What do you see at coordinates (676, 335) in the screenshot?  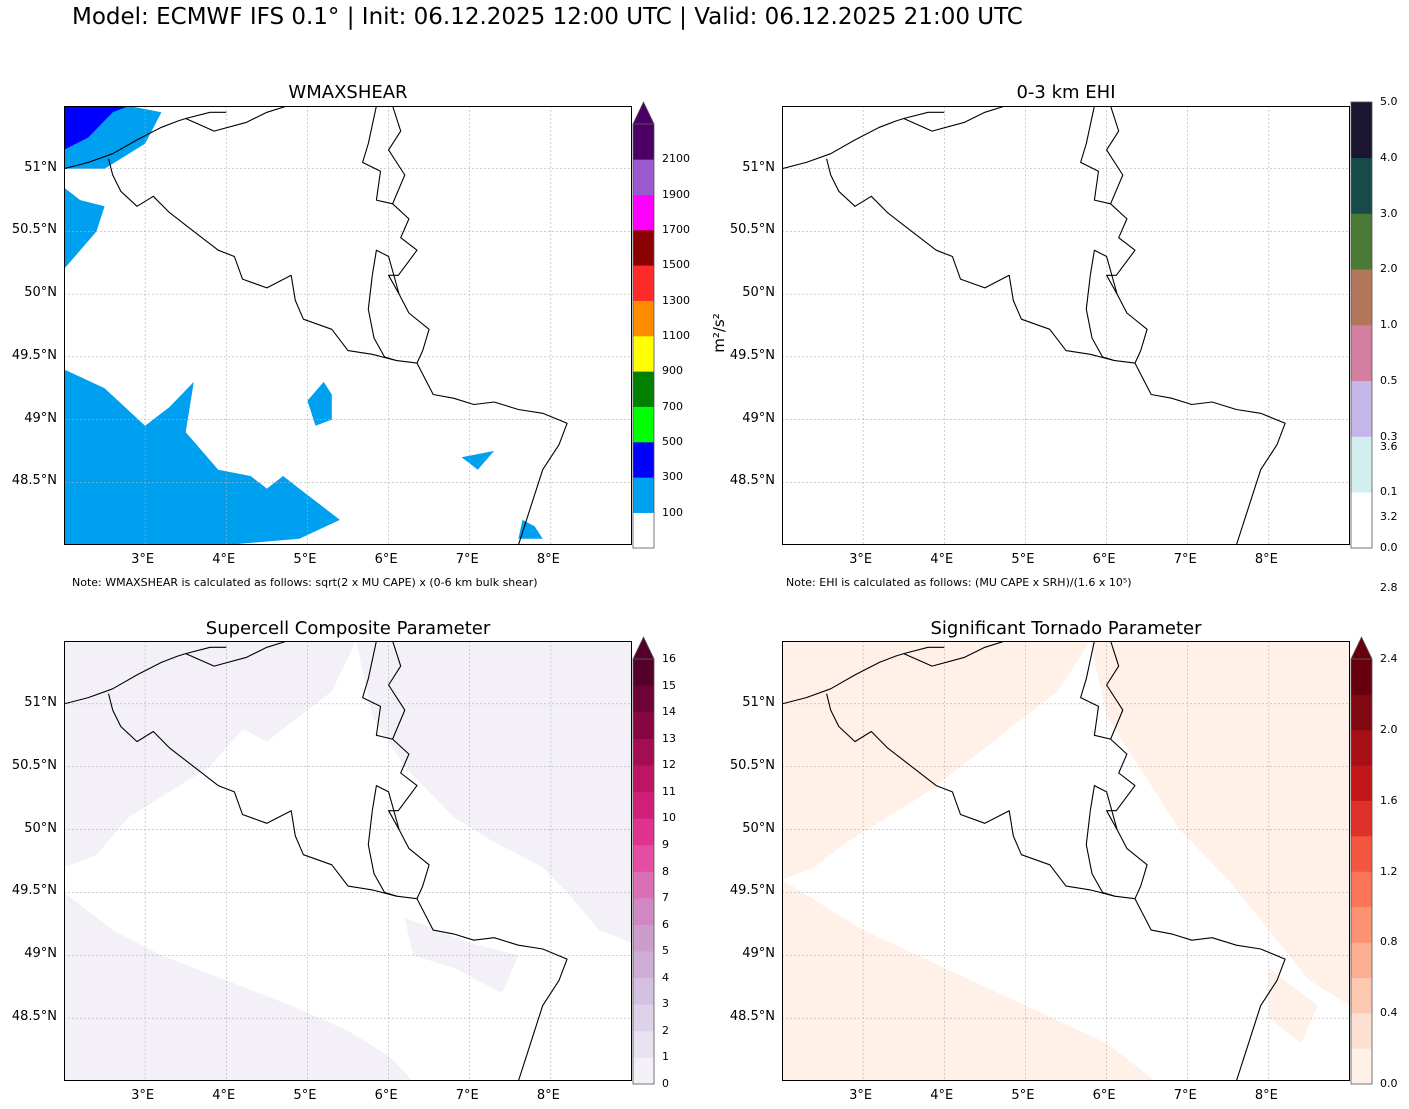 I see `colorbar-tick-label: 1100` at bounding box center [676, 335].